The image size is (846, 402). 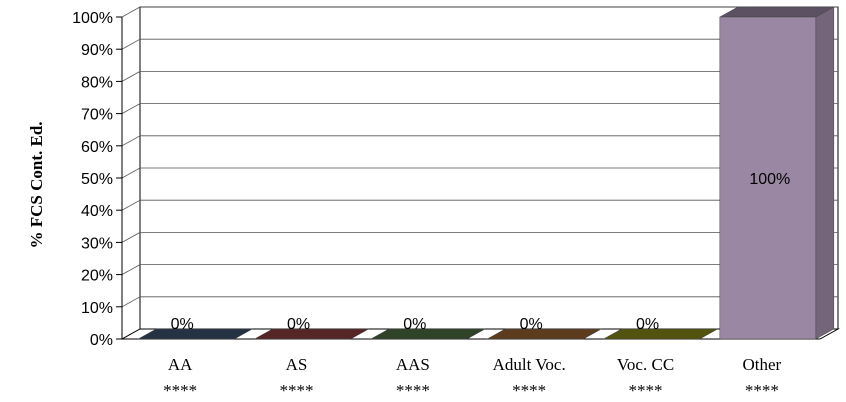 What do you see at coordinates (180, 364) in the screenshot?
I see `x-category-label: AA` at bounding box center [180, 364].